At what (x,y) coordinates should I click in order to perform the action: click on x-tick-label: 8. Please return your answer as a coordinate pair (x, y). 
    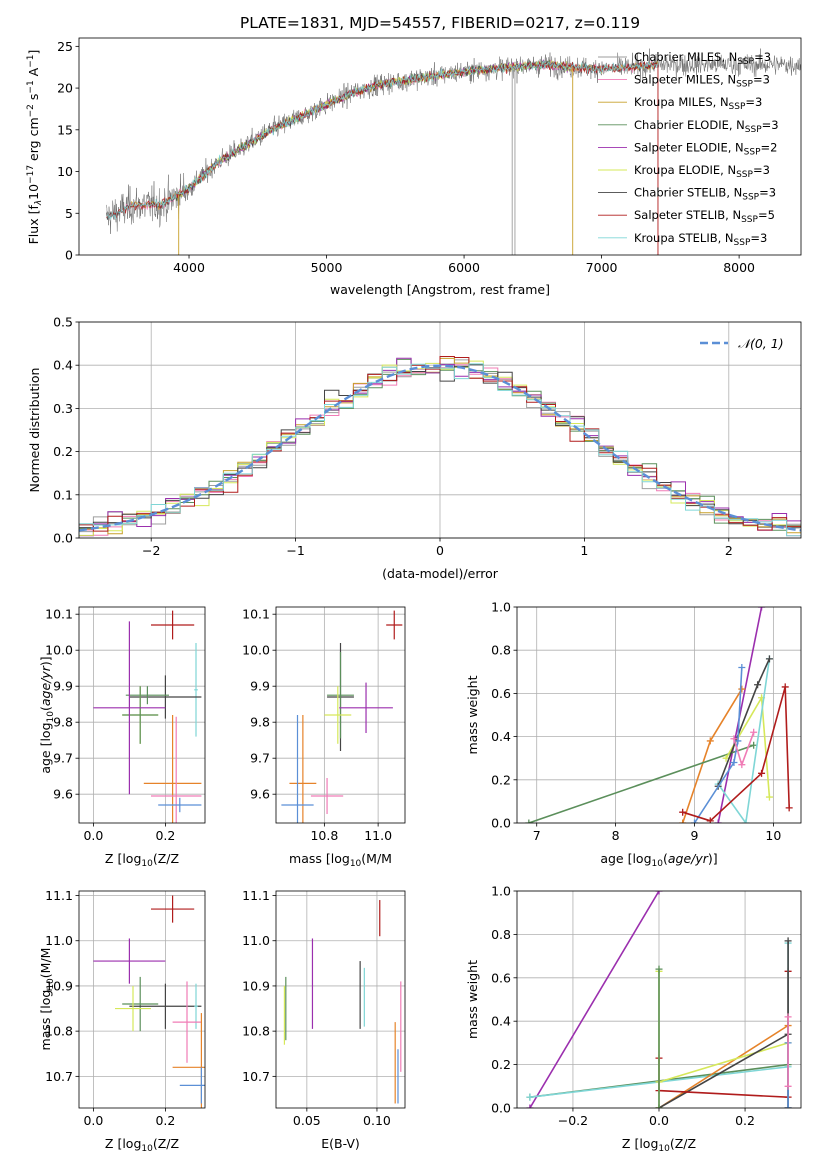
    Looking at the image, I should click on (616, 835).